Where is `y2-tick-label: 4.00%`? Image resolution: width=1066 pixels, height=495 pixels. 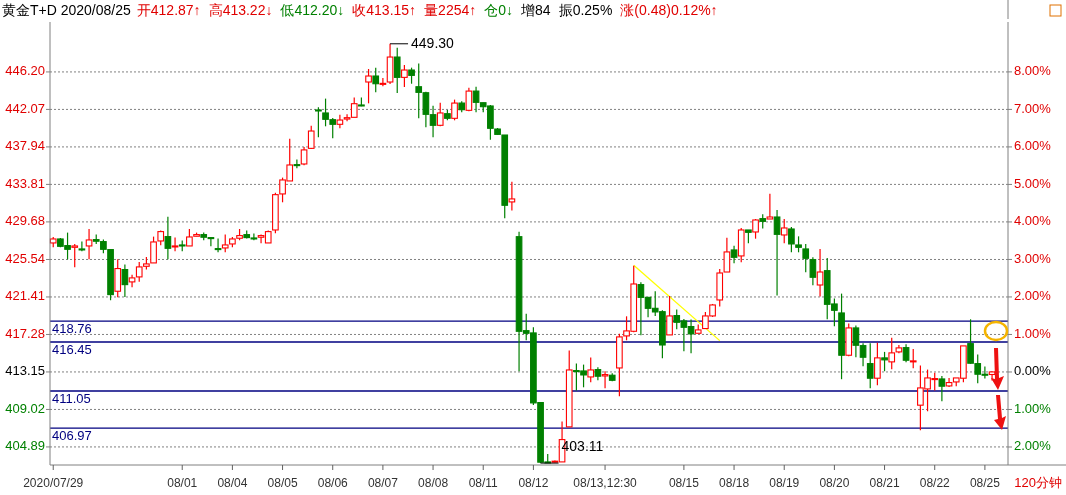
y2-tick-label: 4.00% is located at coordinates (1032, 221).